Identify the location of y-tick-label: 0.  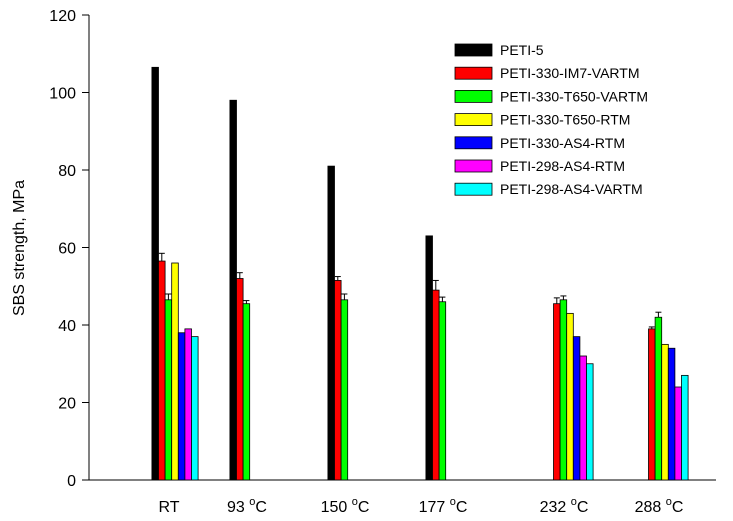
(71, 481).